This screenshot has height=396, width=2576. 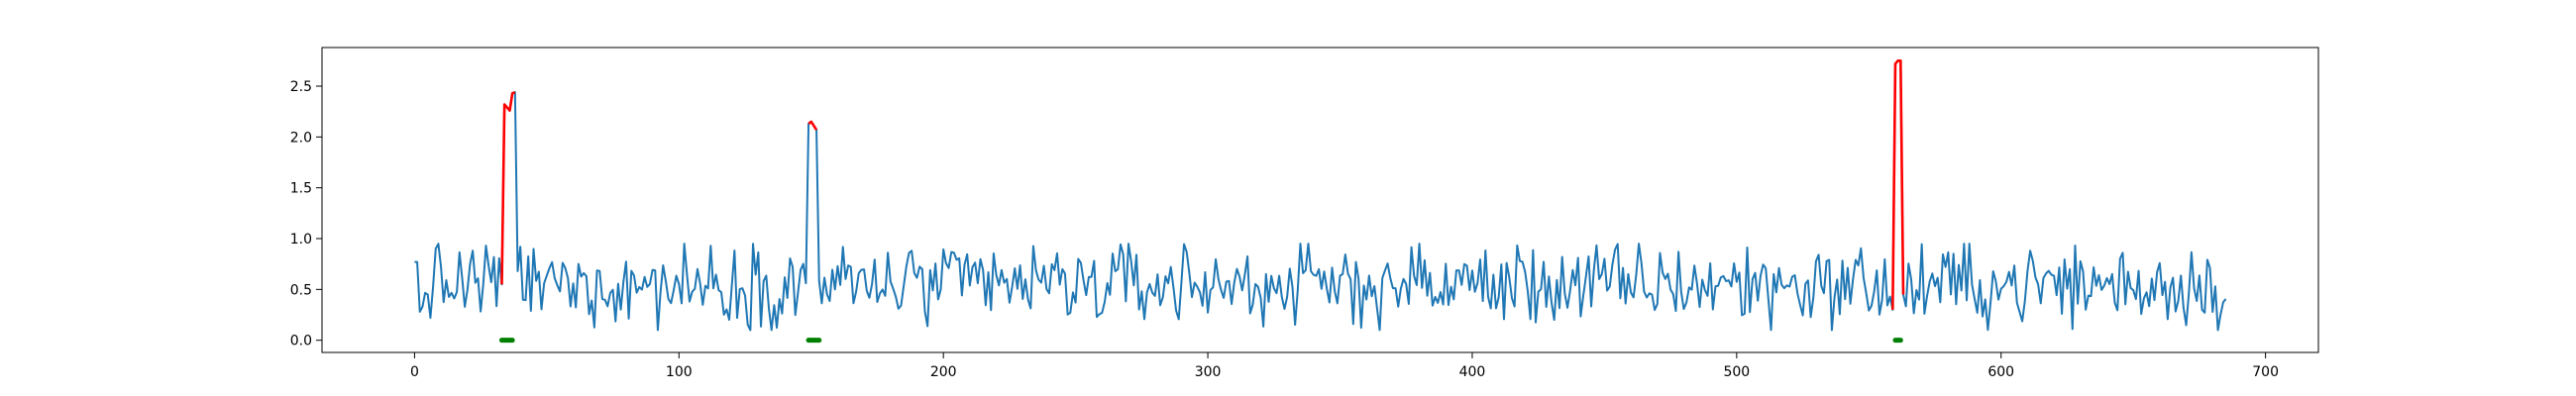 What do you see at coordinates (1208, 372) in the screenshot?
I see `x-tick-label: 300` at bounding box center [1208, 372].